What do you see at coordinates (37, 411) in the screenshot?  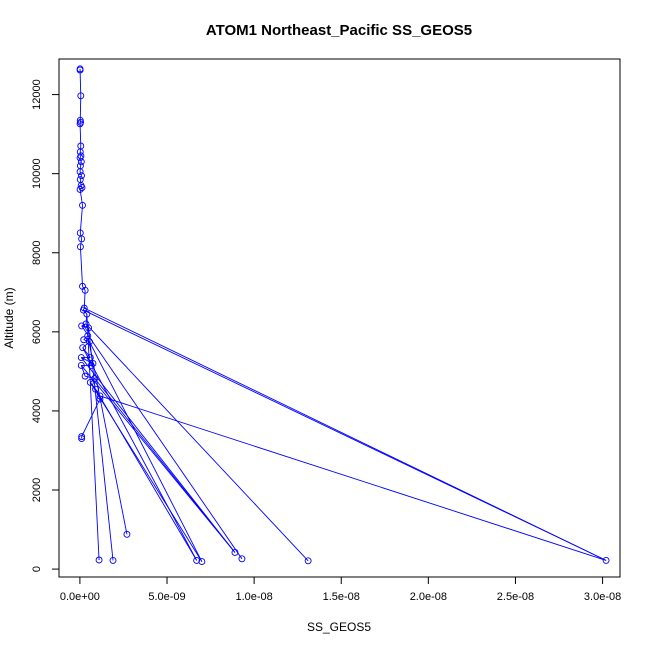 I see `y-tick-label: 4000` at bounding box center [37, 411].